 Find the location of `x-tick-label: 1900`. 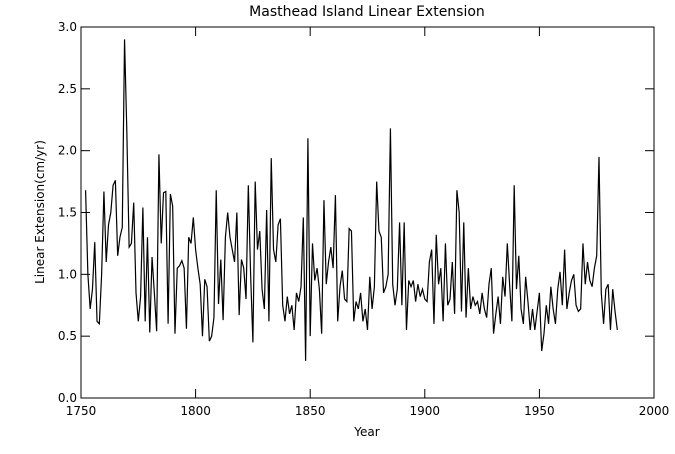

x-tick-label: 1900 is located at coordinates (425, 411).